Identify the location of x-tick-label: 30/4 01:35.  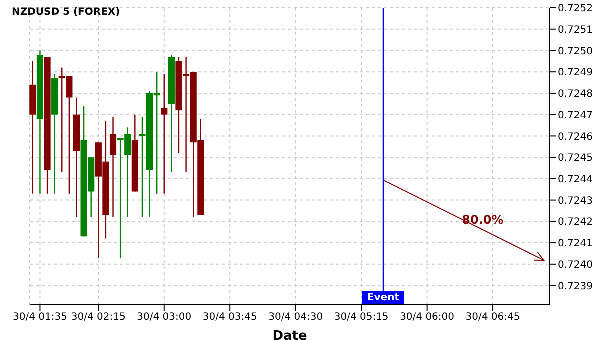
(40, 318).